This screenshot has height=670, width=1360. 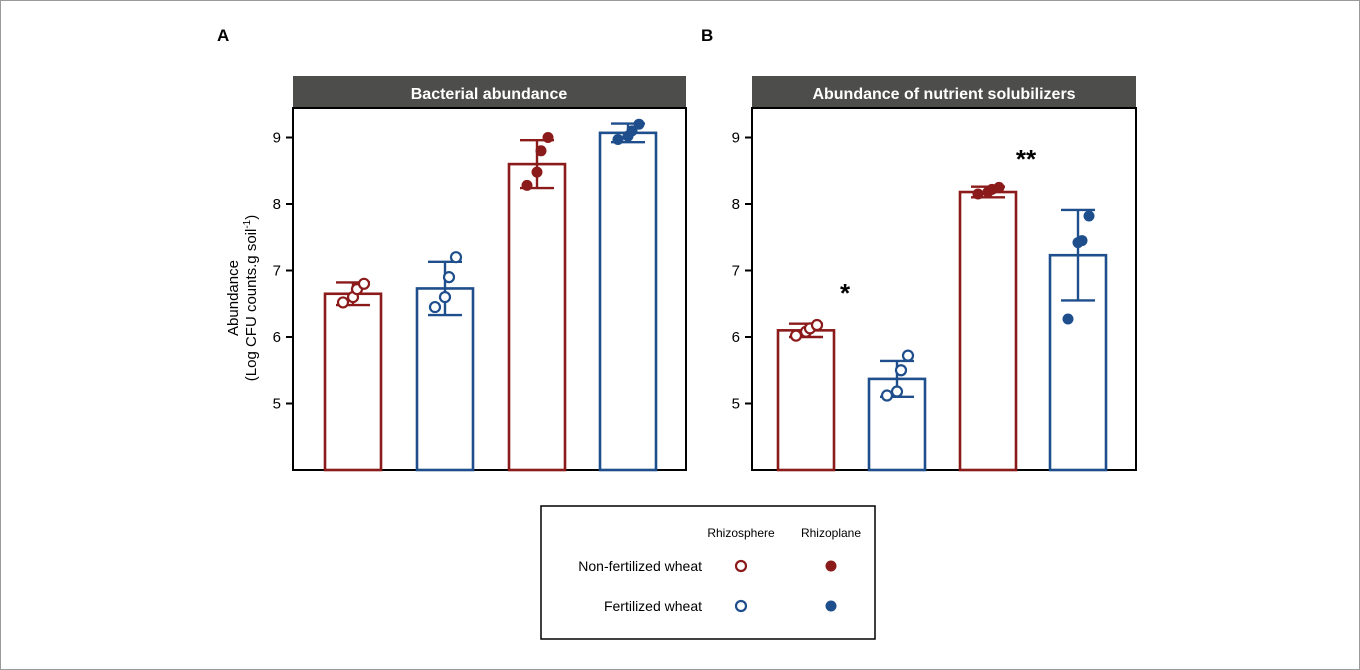 What do you see at coordinates (707, 35) in the screenshot?
I see `panel-letter-b: B` at bounding box center [707, 35].